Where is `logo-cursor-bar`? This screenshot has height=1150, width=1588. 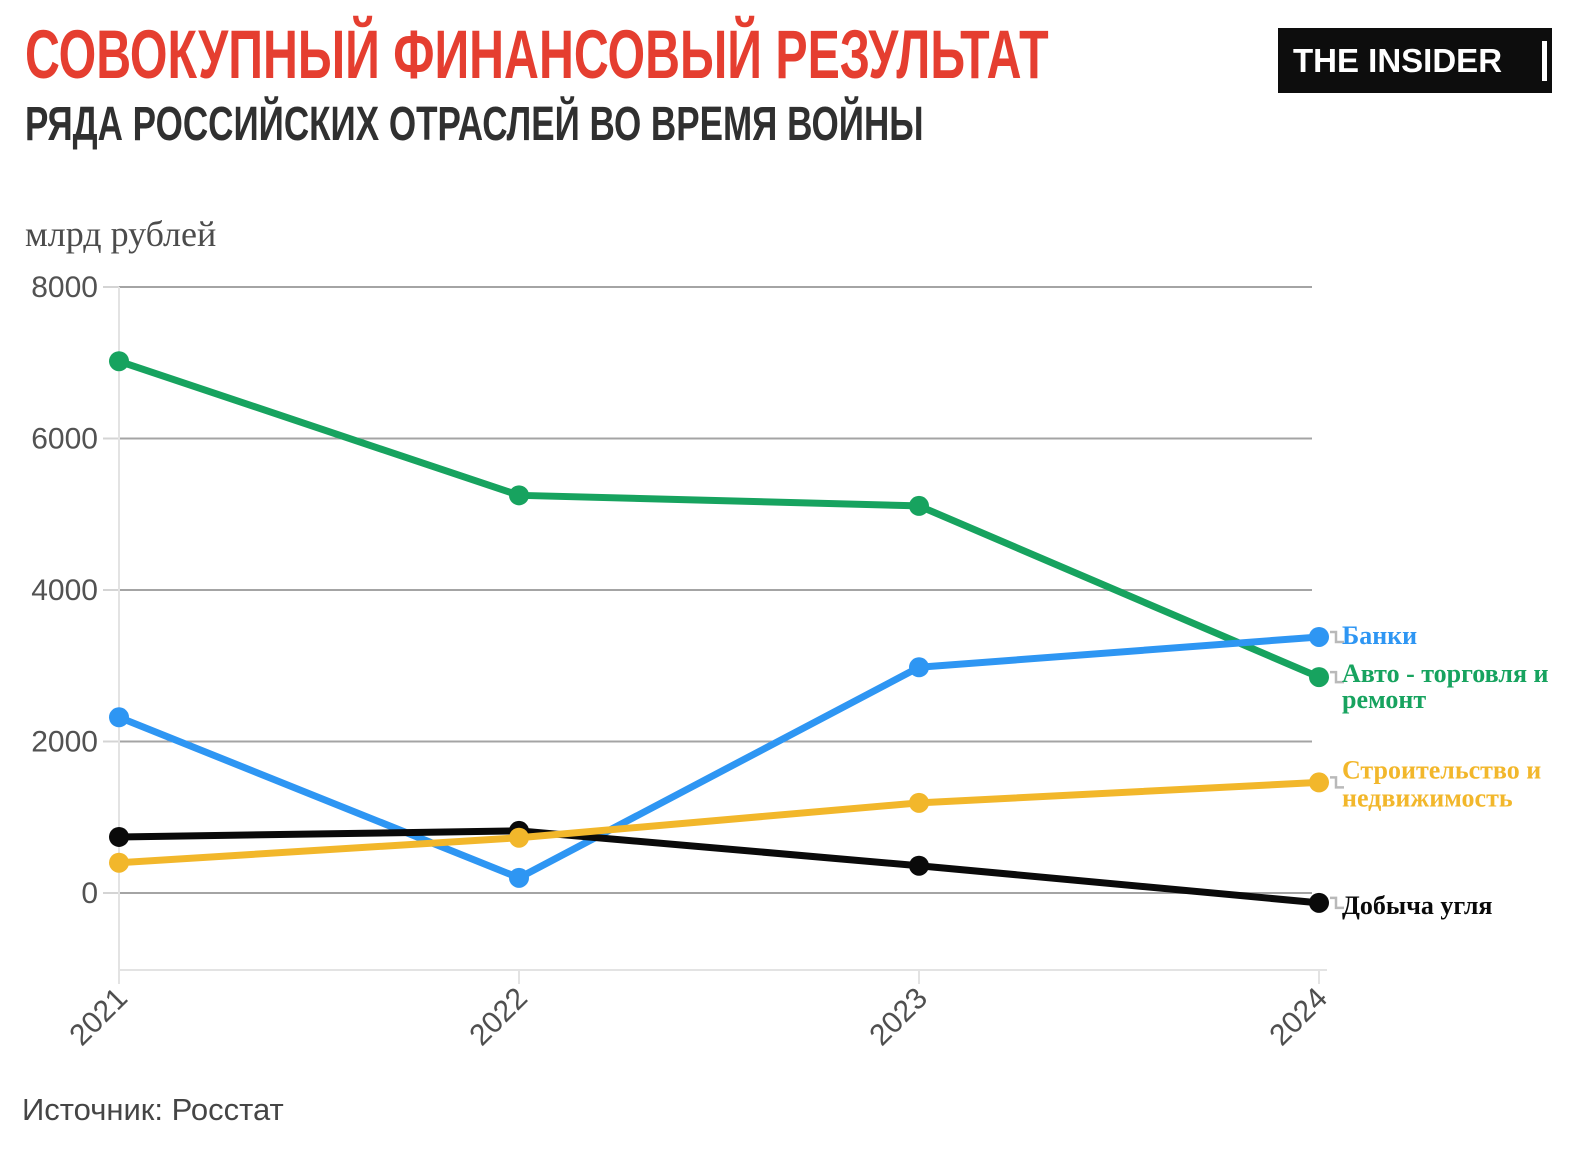 logo-cursor-bar is located at coordinates (1544, 61).